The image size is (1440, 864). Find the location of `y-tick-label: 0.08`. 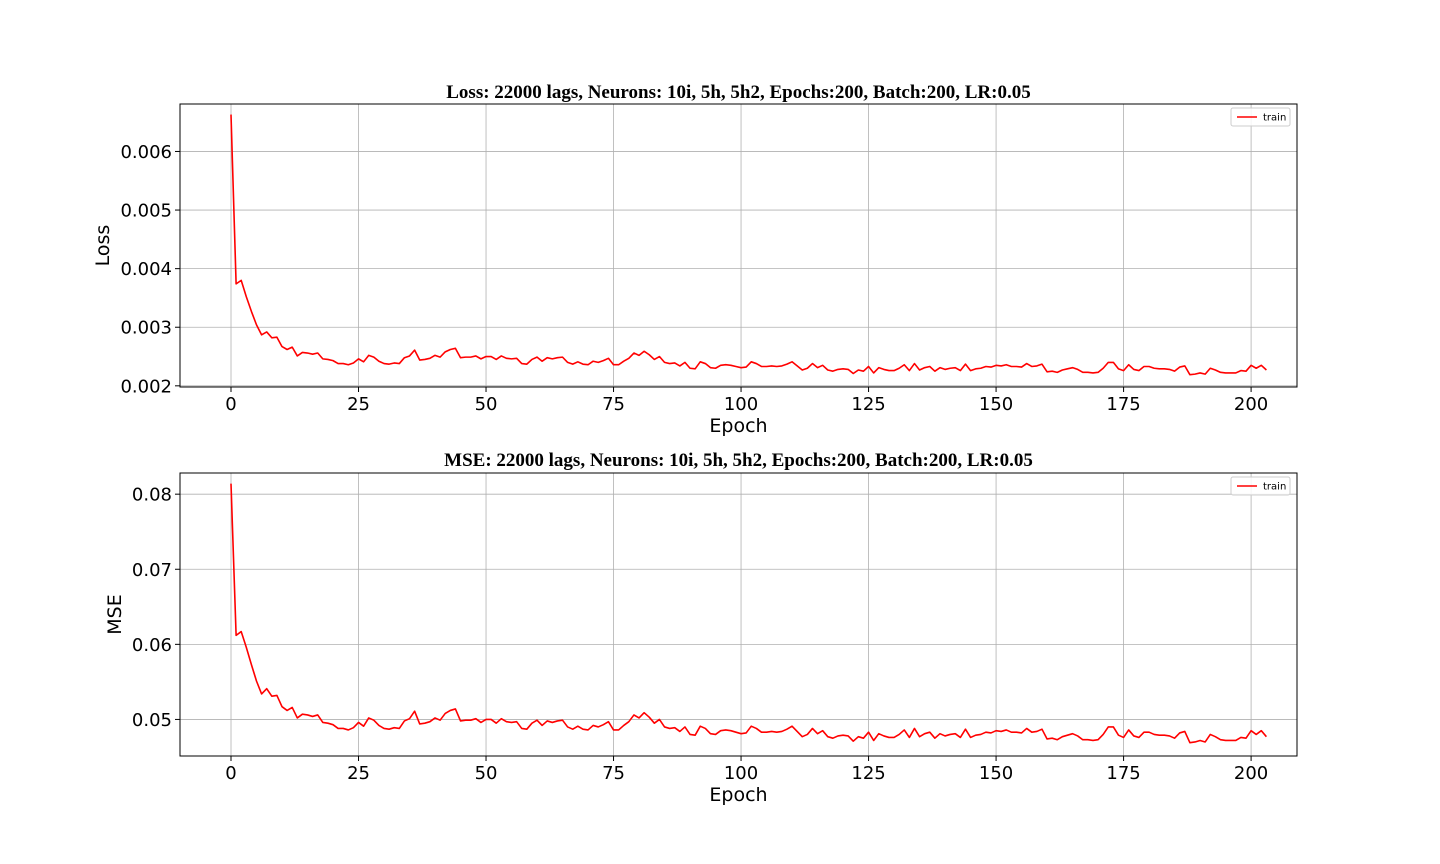

y-tick-label: 0.08 is located at coordinates (152, 495).